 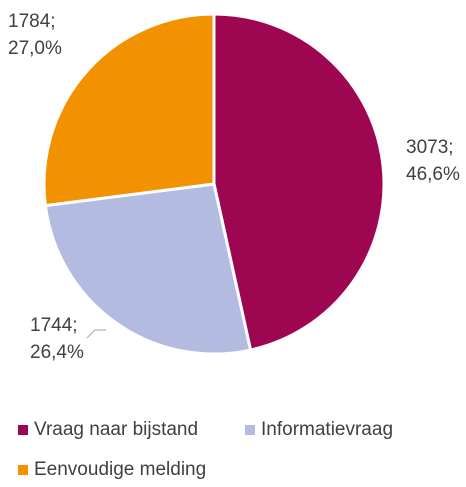 I want to click on data-label: 1744;, so click(x=54, y=325).